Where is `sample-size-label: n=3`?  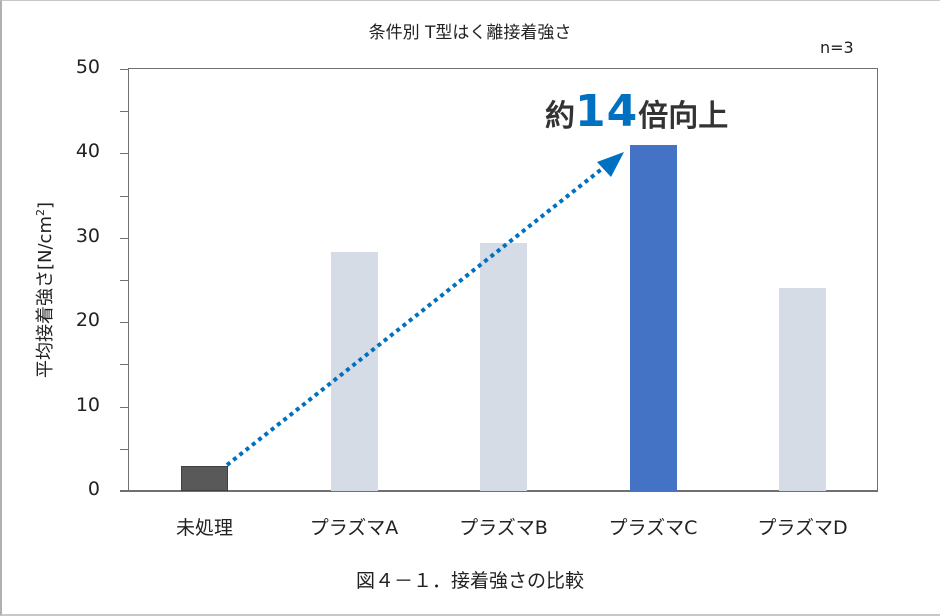 sample-size-label: n=3 is located at coordinates (837, 47).